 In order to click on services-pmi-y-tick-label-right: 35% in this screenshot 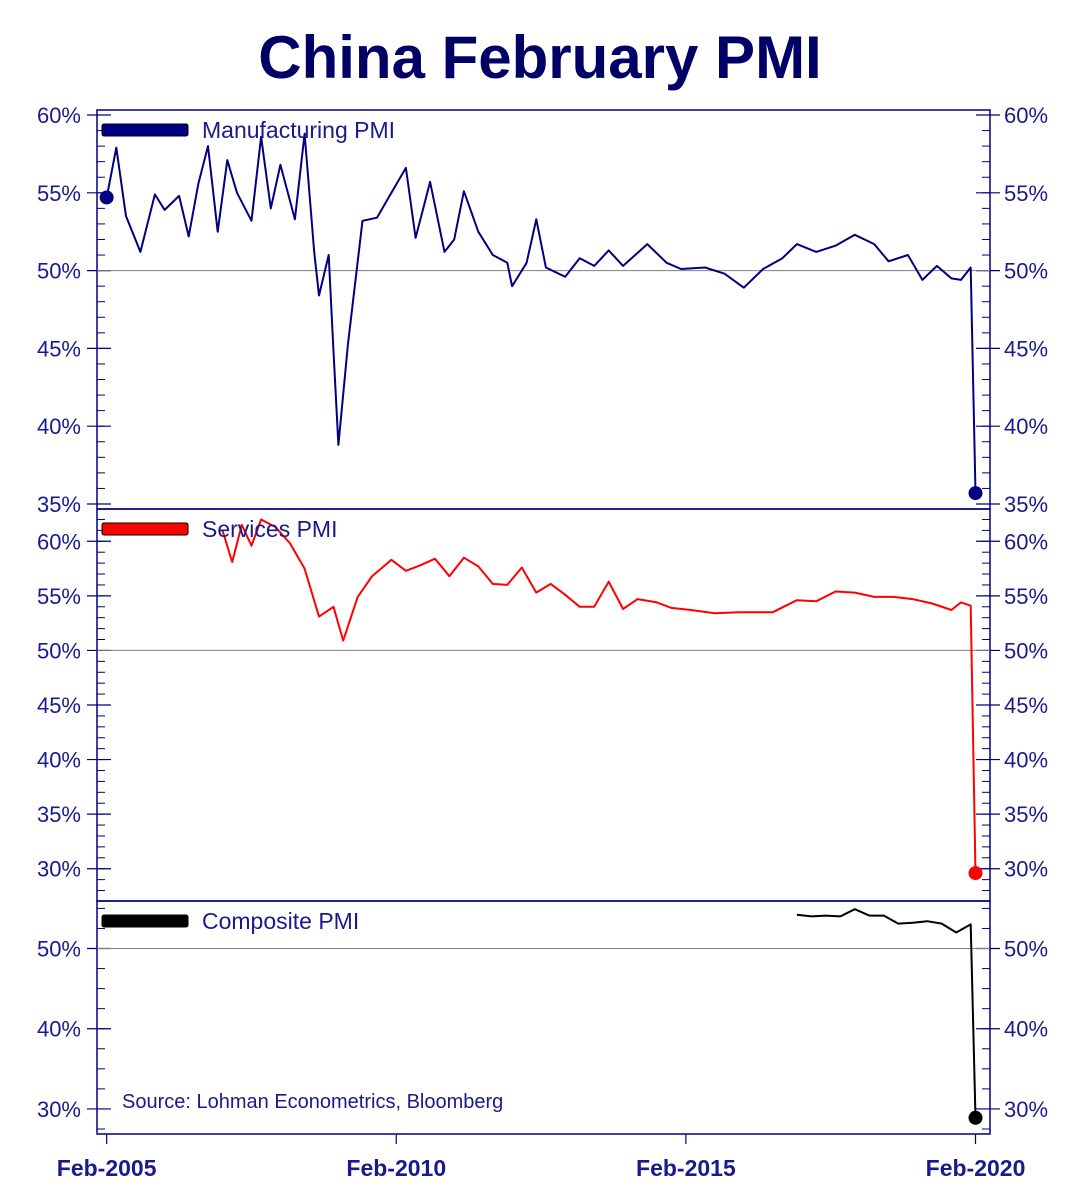, I will do `click(1026, 814)`.